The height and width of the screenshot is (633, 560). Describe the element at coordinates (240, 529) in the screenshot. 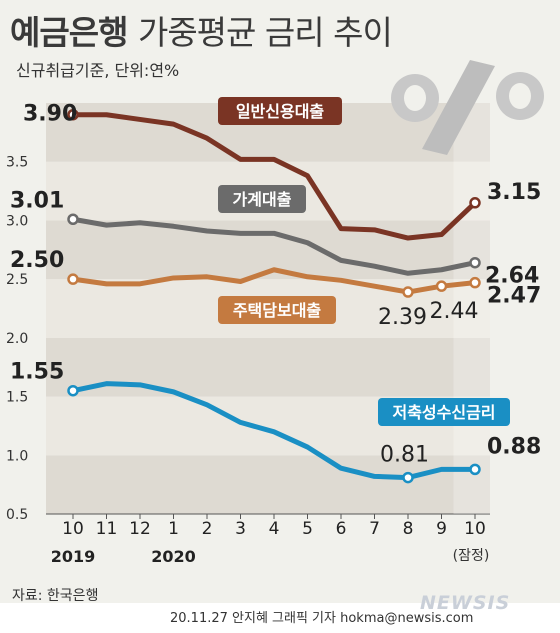

I see `x-tick-label: 3` at that location.